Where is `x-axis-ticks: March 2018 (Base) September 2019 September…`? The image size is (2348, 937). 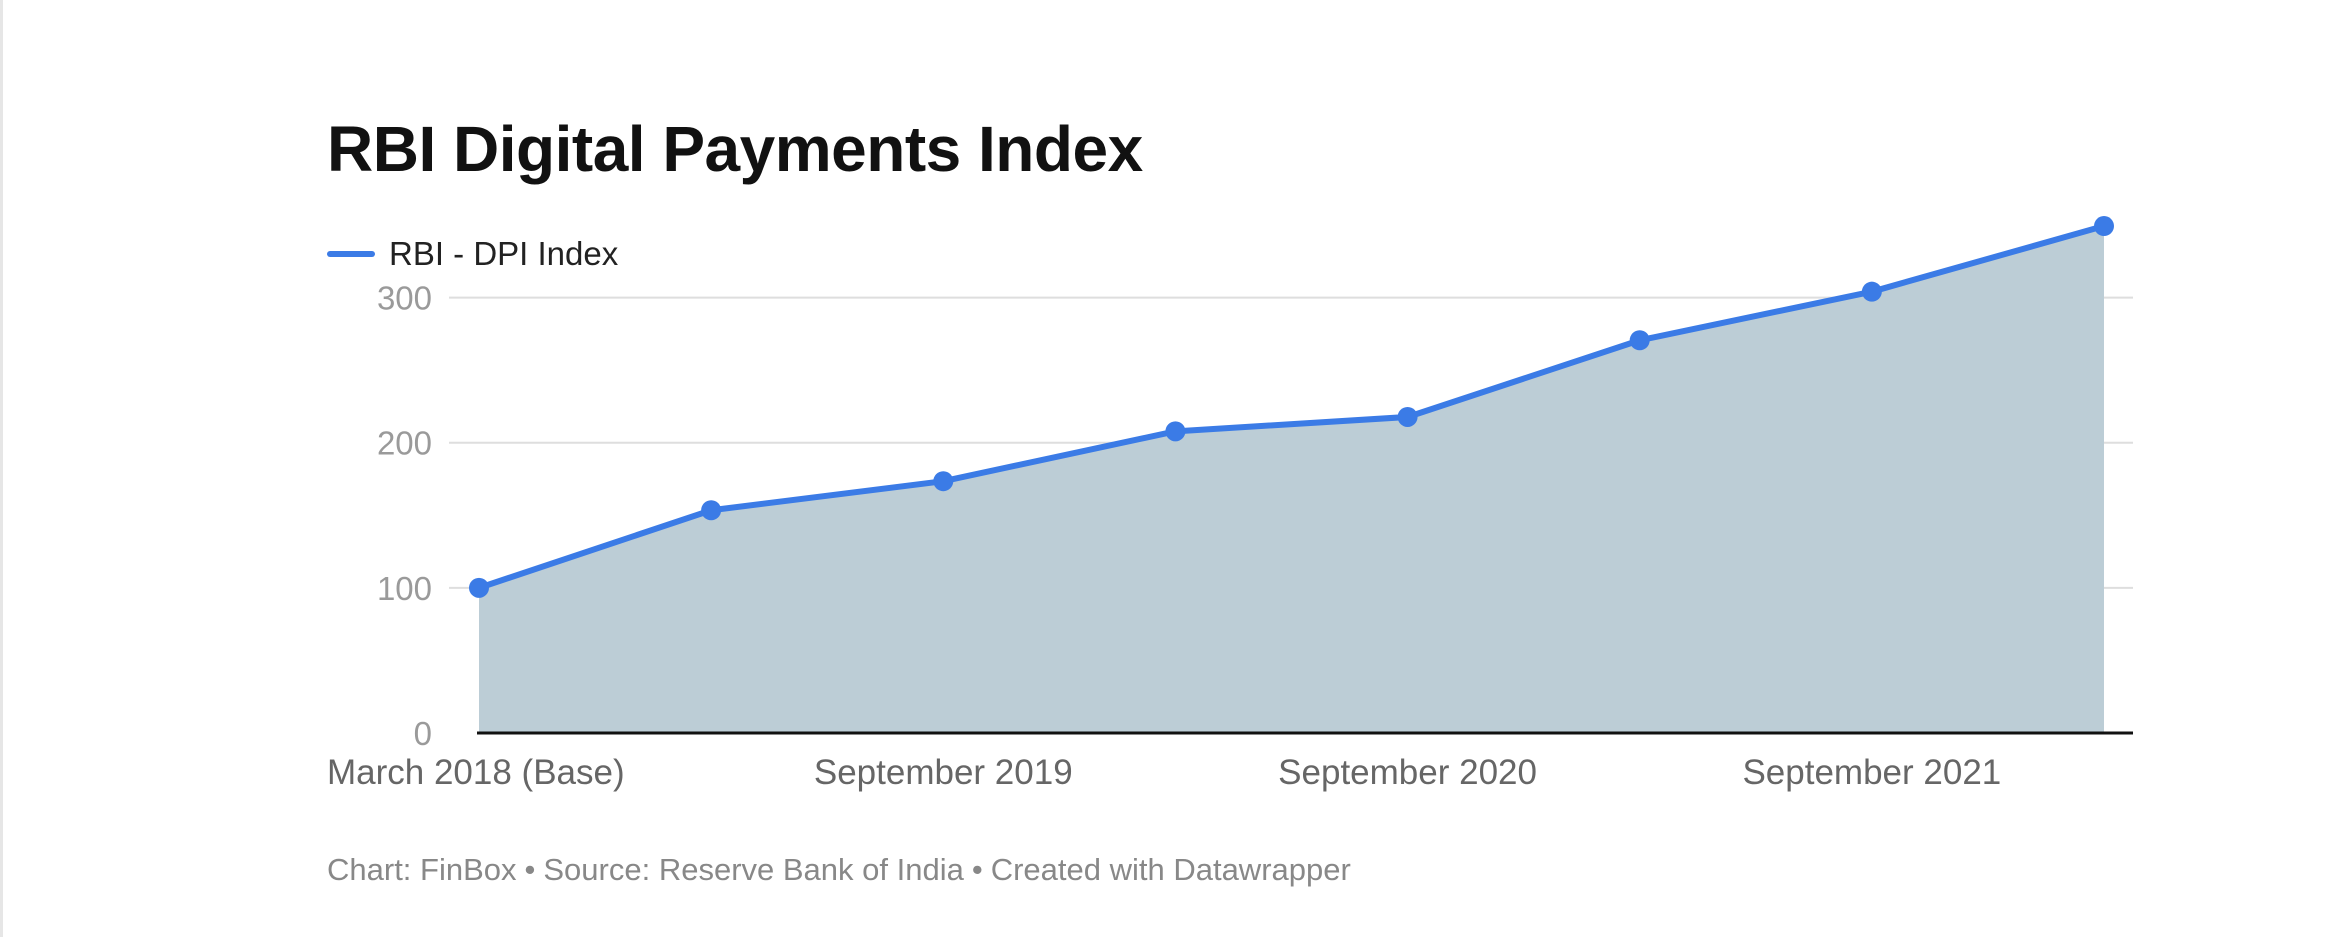 x-axis-ticks: March 2018 (Base) September 2019 September… is located at coordinates (1164, 772).